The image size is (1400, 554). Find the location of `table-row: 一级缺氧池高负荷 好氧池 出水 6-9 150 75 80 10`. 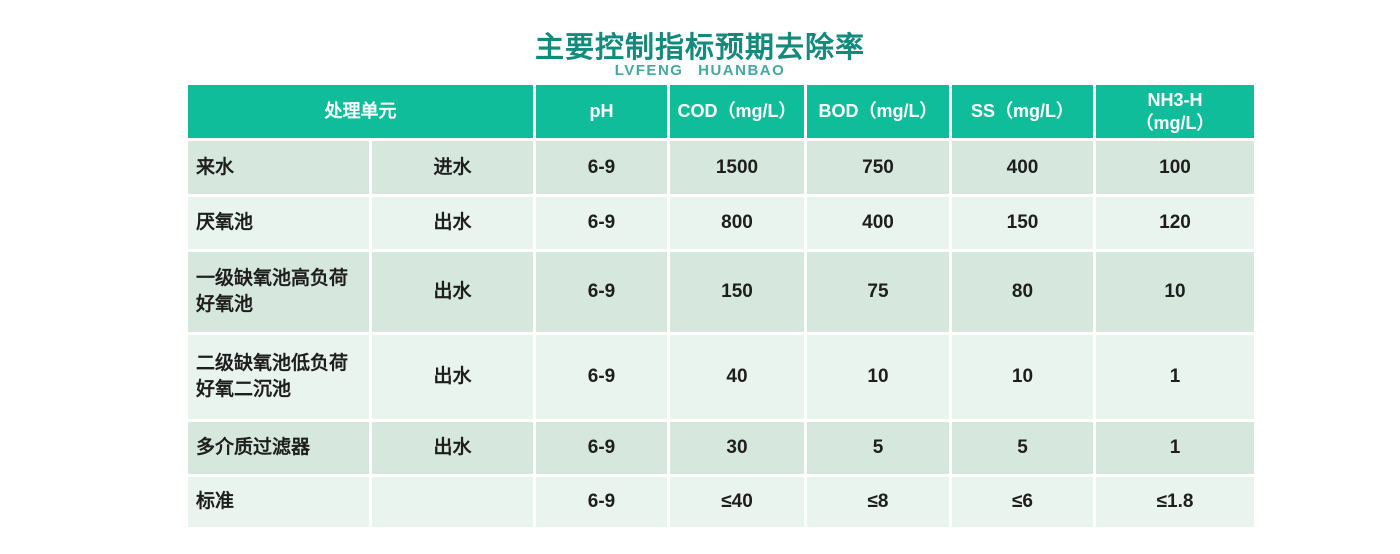

table-row: 一级缺氧池高负荷 好氧池 出水 6-9 150 75 80 10 is located at coordinates (721, 292).